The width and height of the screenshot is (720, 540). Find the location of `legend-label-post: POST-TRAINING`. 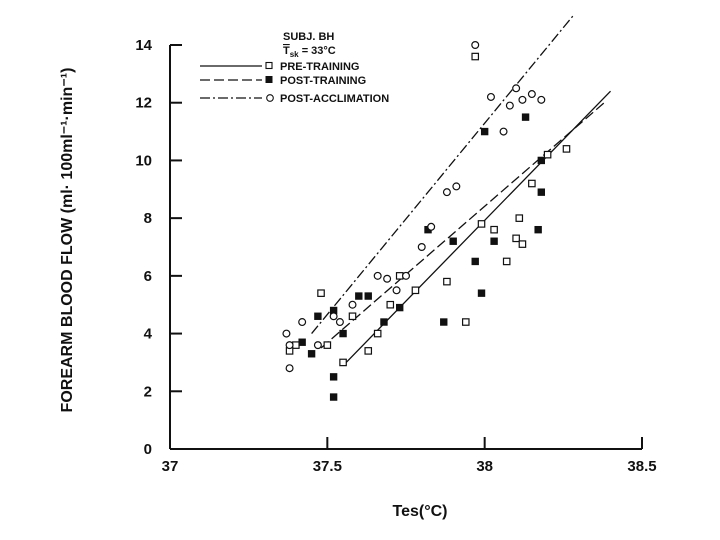

legend-label-post: POST-TRAINING is located at coordinates (323, 81).